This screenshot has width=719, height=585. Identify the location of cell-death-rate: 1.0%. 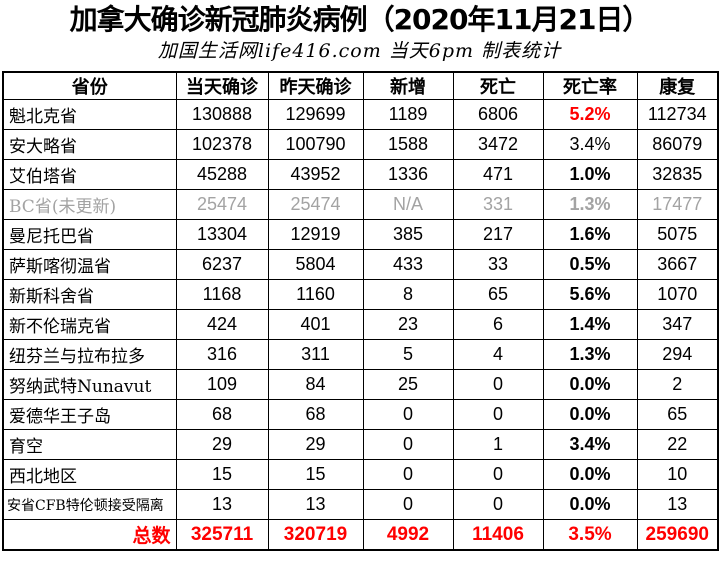
(590, 174).